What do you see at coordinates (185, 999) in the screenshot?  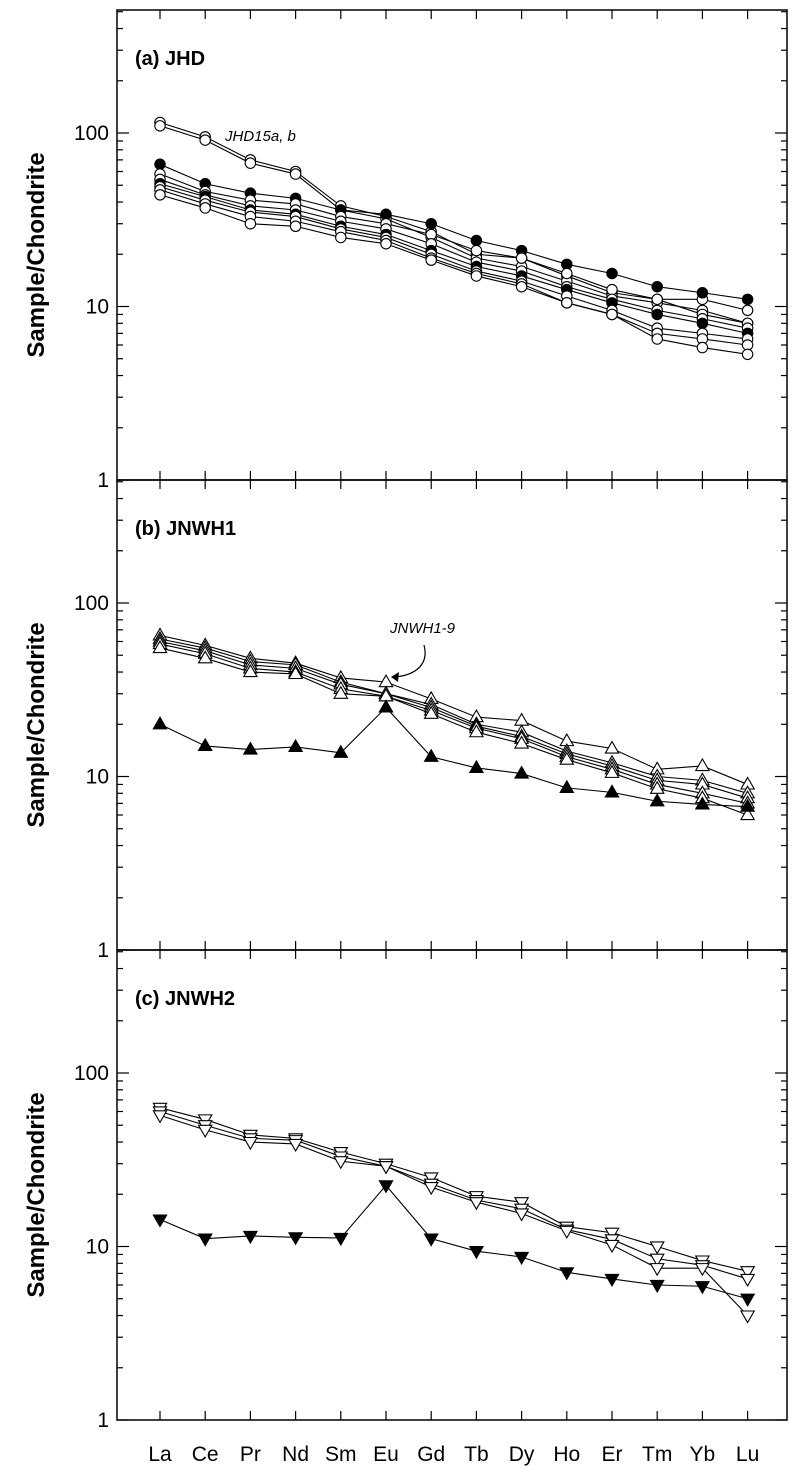 I see `panel-title: (c) JNWH2` at bounding box center [185, 999].